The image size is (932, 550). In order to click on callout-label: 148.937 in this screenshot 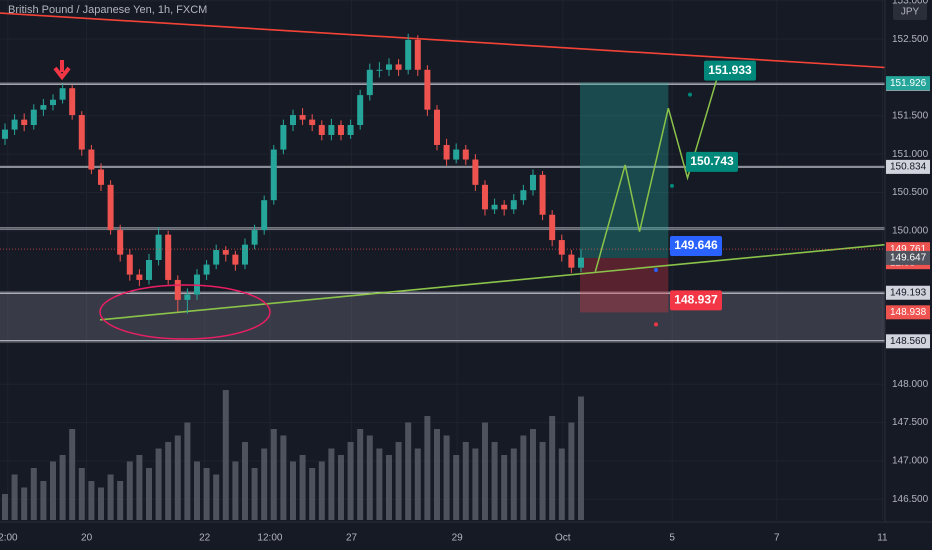, I will do `click(696, 300)`.